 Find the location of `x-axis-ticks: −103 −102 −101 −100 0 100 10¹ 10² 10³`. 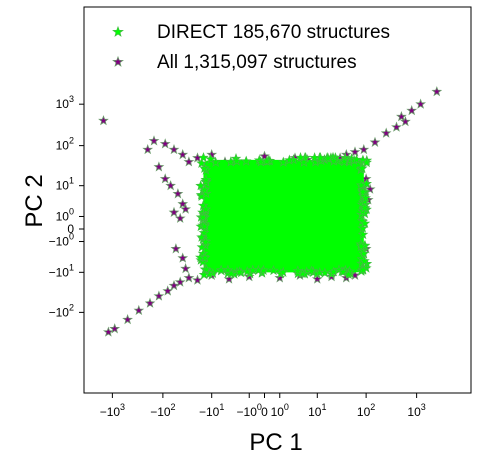

x-axis-ticks: −103 −102 −101 −100 0 100 10¹ 10² 10³ is located at coordinates (263, 406).